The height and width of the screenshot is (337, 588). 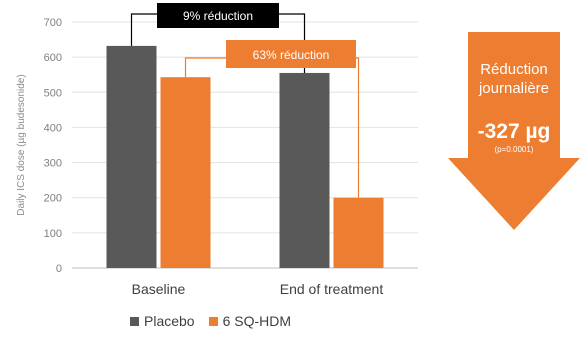 I want to click on legend-swatch-placebo, so click(x=134, y=321).